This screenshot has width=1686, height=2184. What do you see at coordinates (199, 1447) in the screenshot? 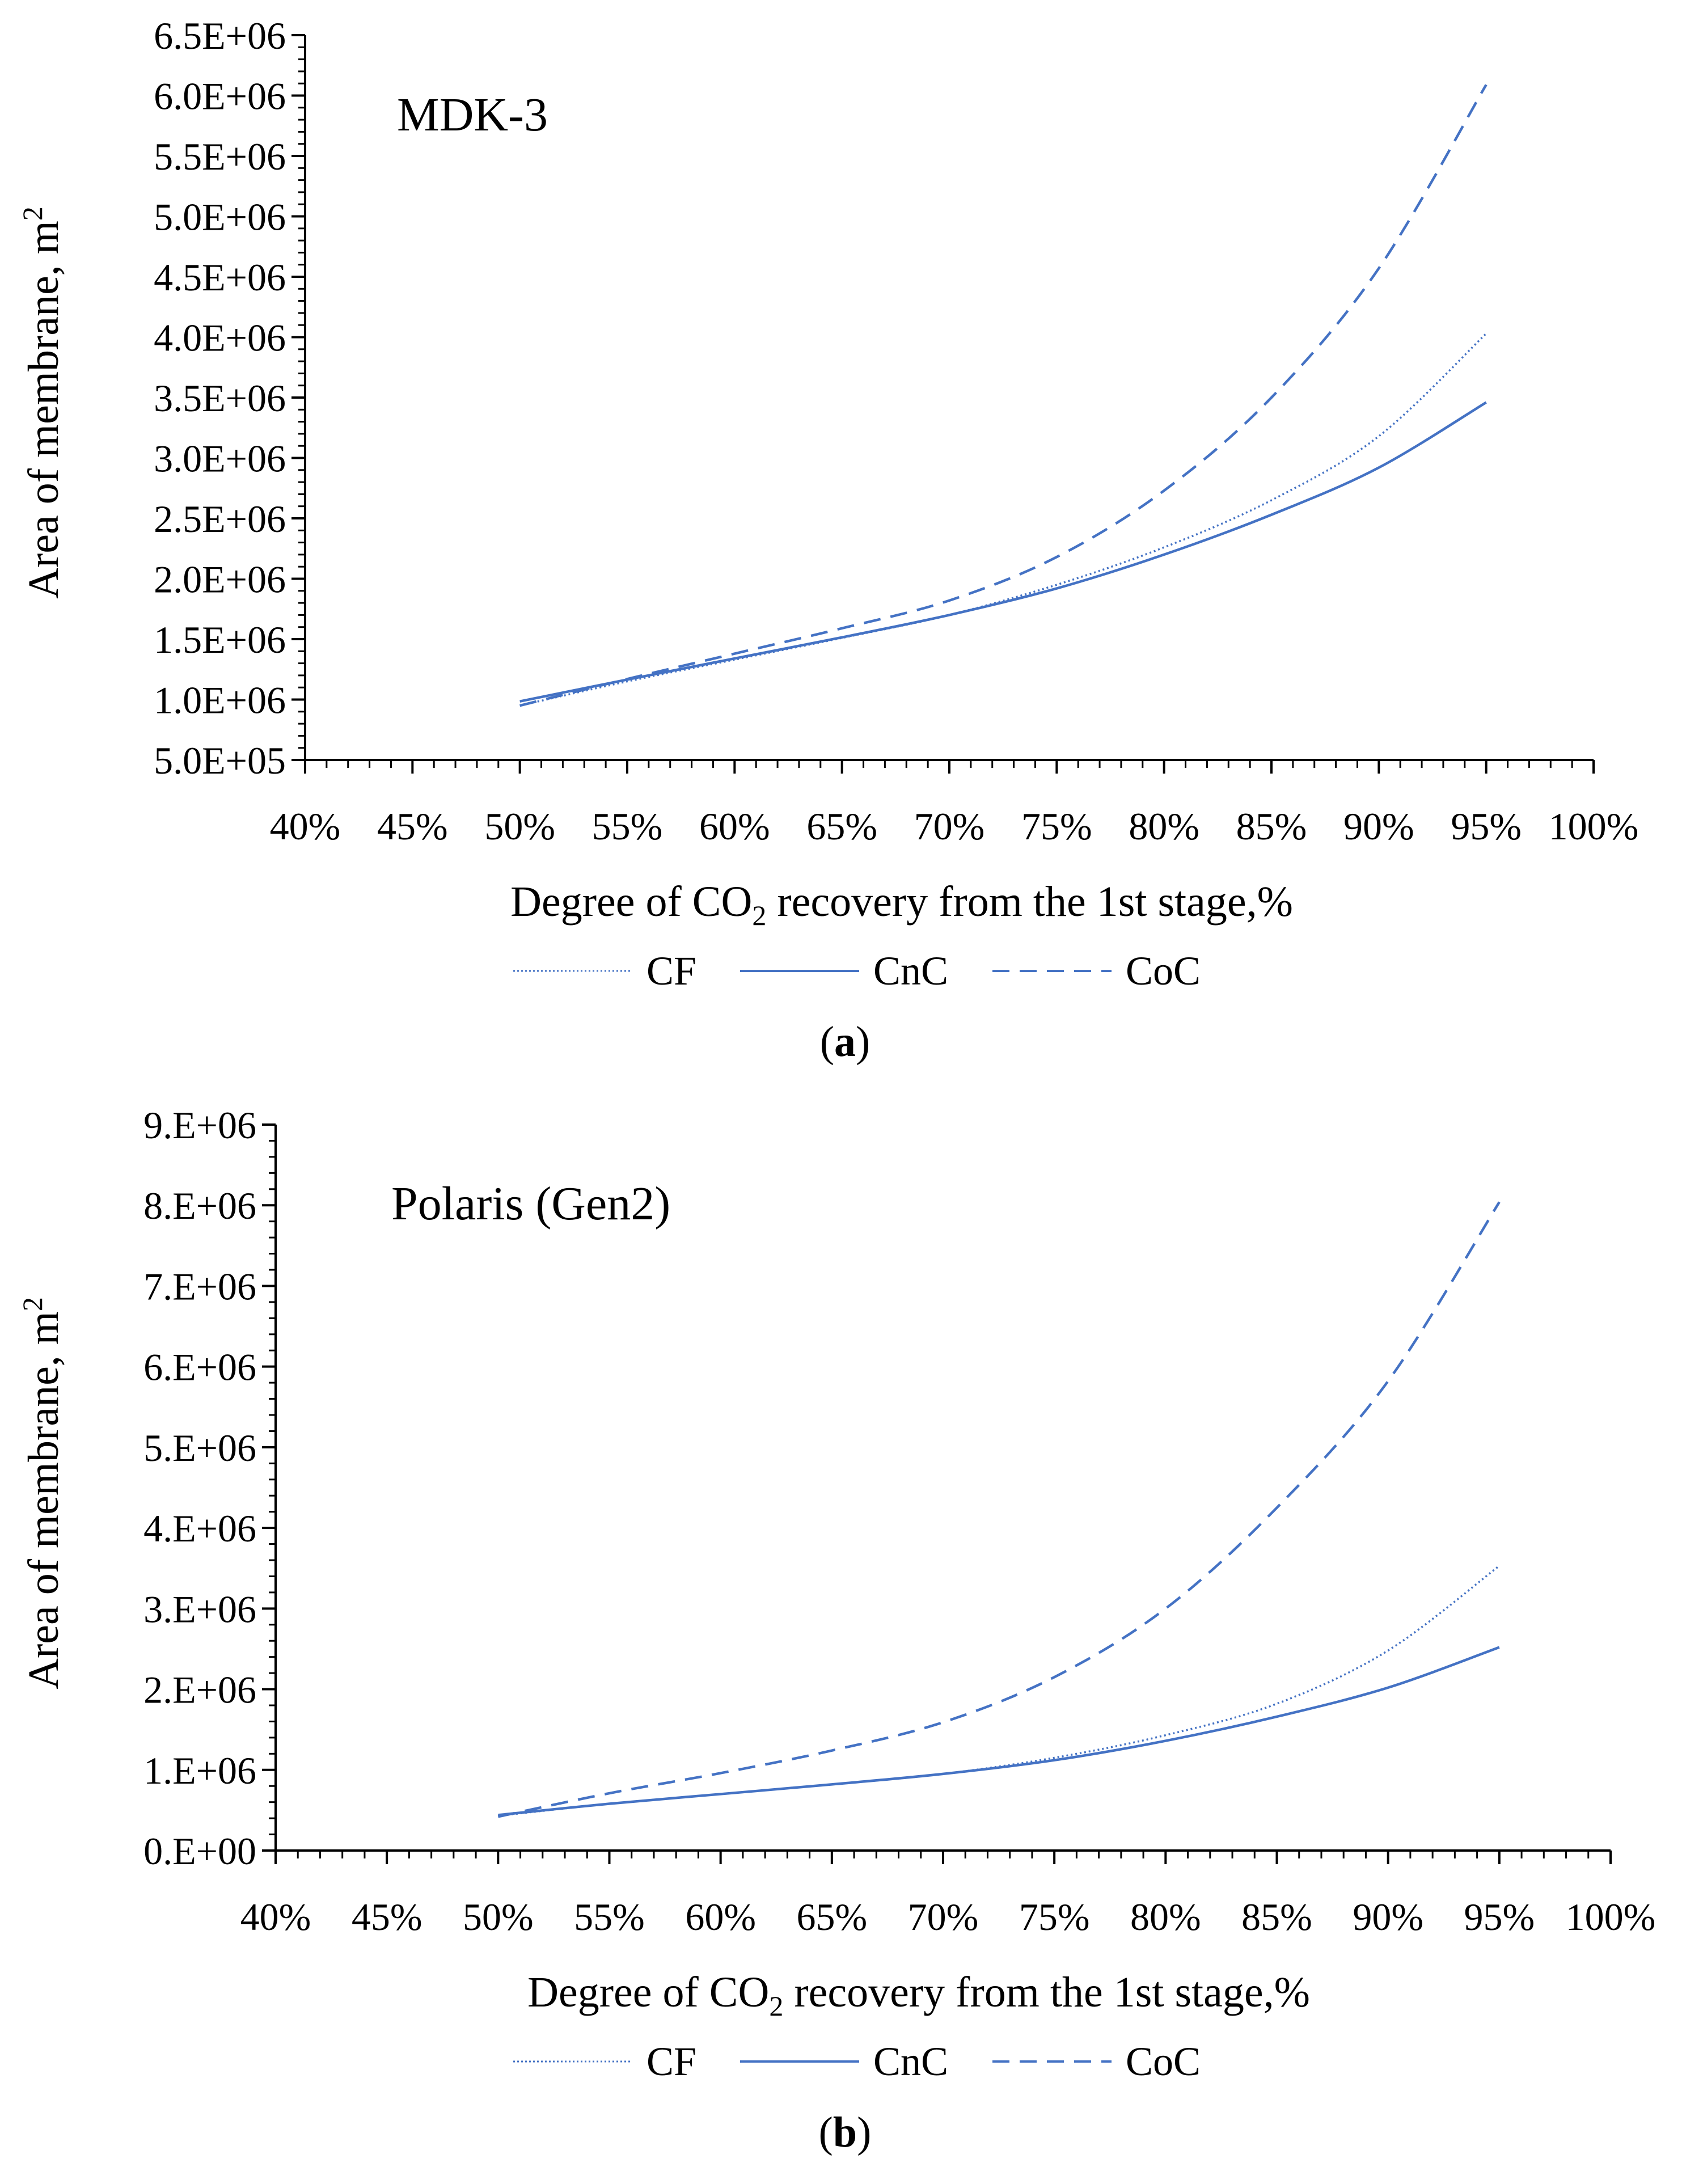
I see `y-tick-label: 5.E+06` at bounding box center [199, 1447].